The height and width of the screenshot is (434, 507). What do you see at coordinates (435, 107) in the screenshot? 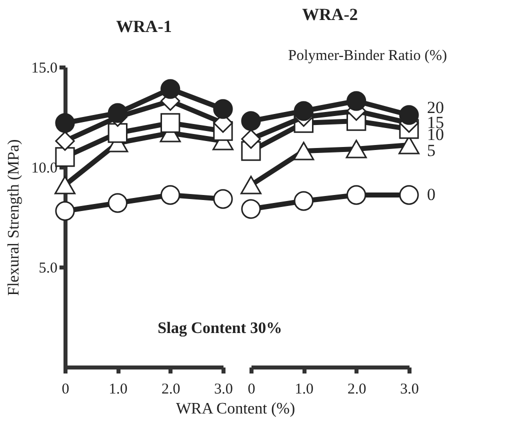
I see `series-label: 20` at bounding box center [435, 107].